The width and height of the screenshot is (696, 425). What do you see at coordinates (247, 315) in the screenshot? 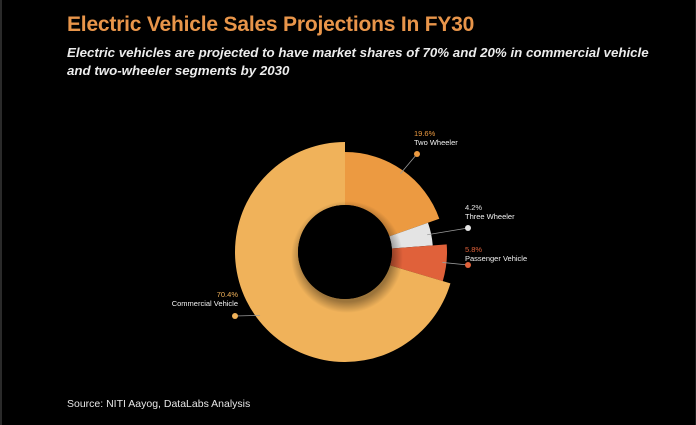
I see `leader-line-commercial-vehicle` at bounding box center [247, 315].